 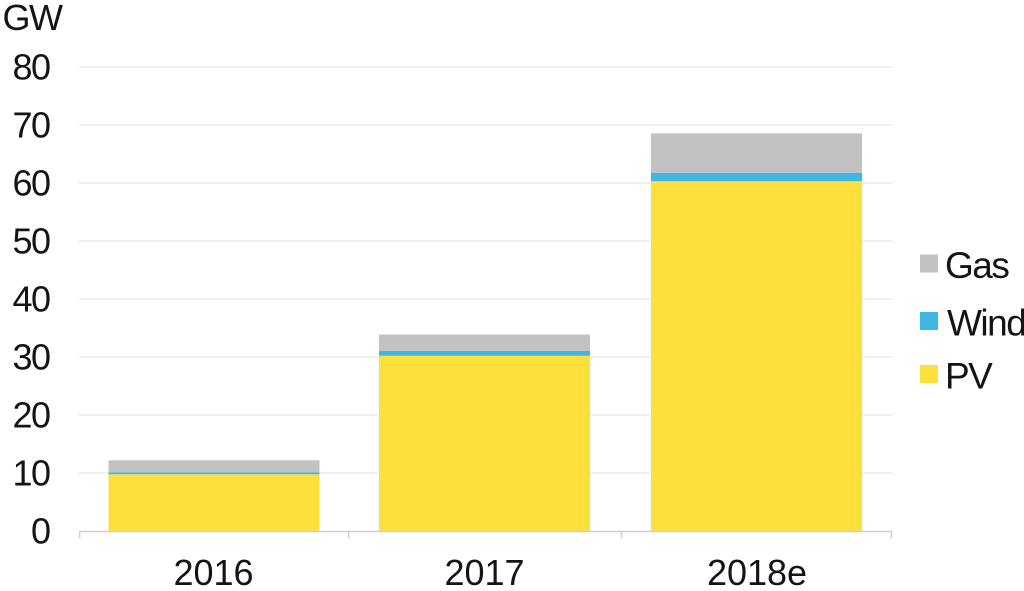 What do you see at coordinates (33, 19) in the screenshot?
I see `svg-text: GW` at bounding box center [33, 19].